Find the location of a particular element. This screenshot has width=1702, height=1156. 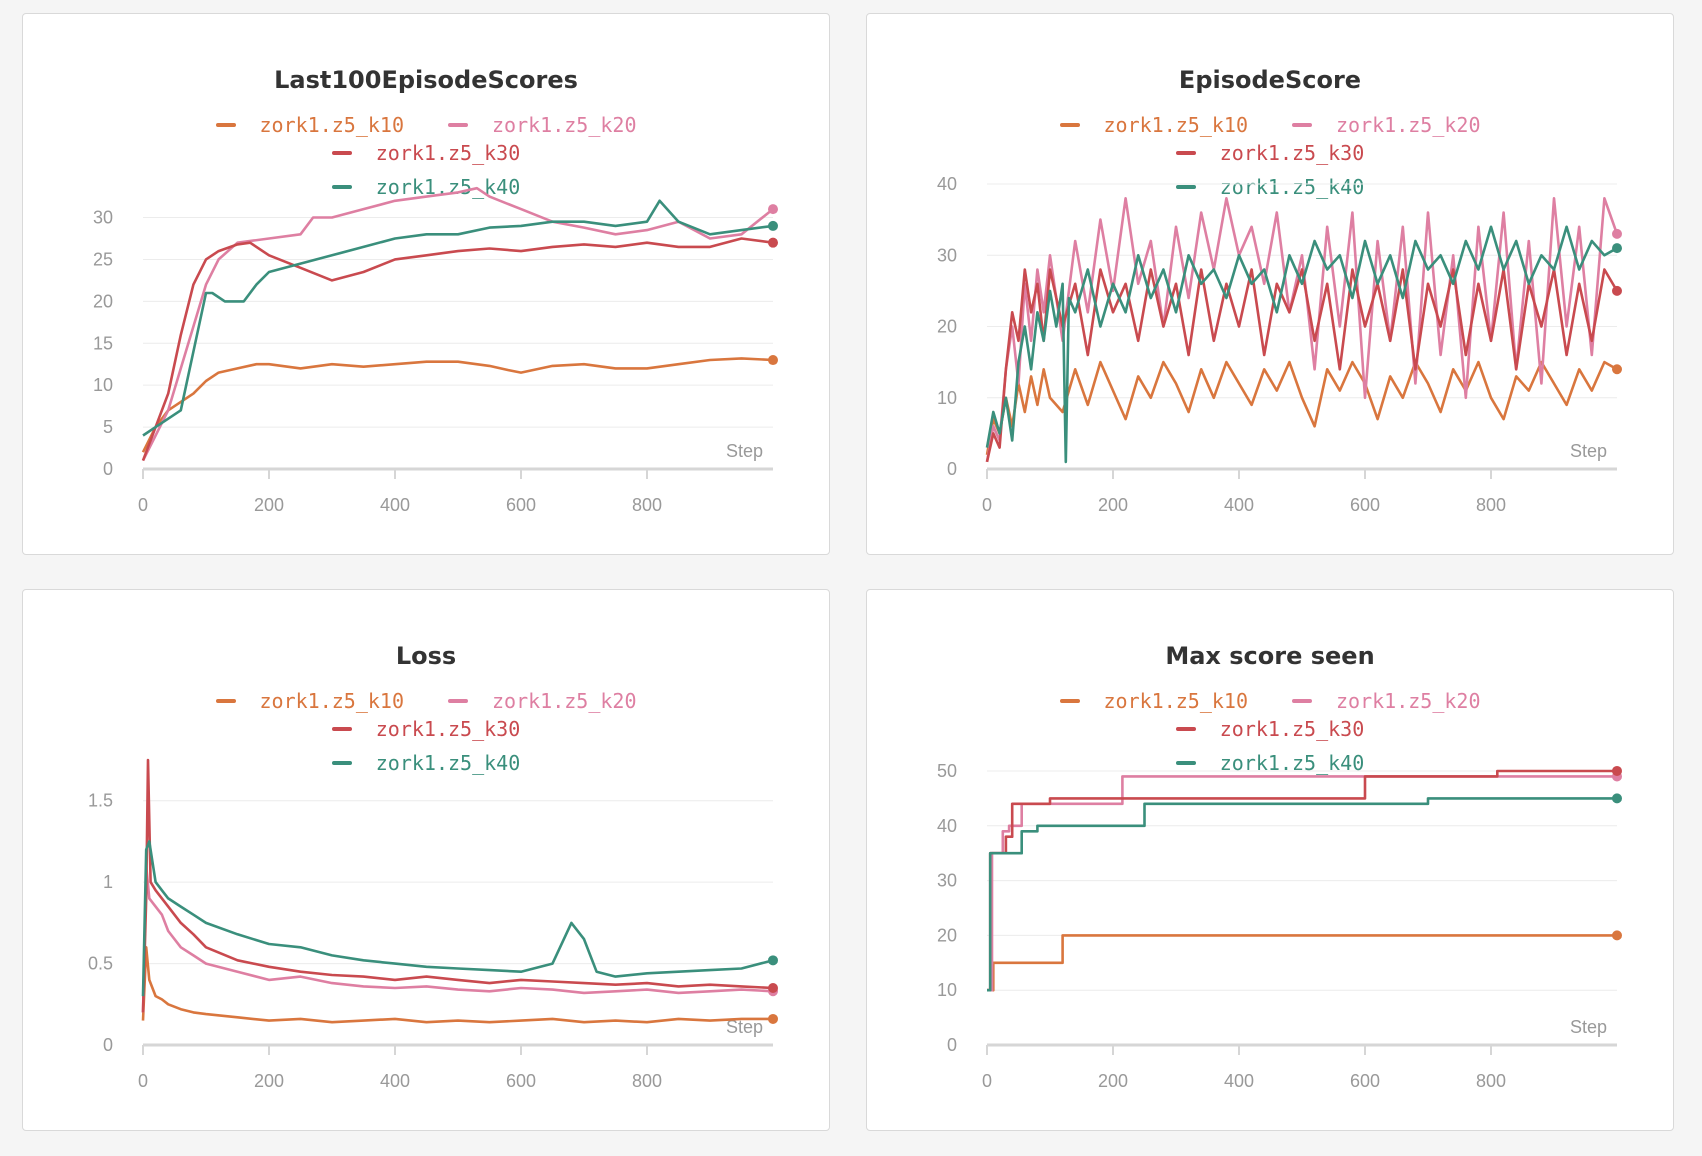

chart-title: Loss is located at coordinates (426, 656).